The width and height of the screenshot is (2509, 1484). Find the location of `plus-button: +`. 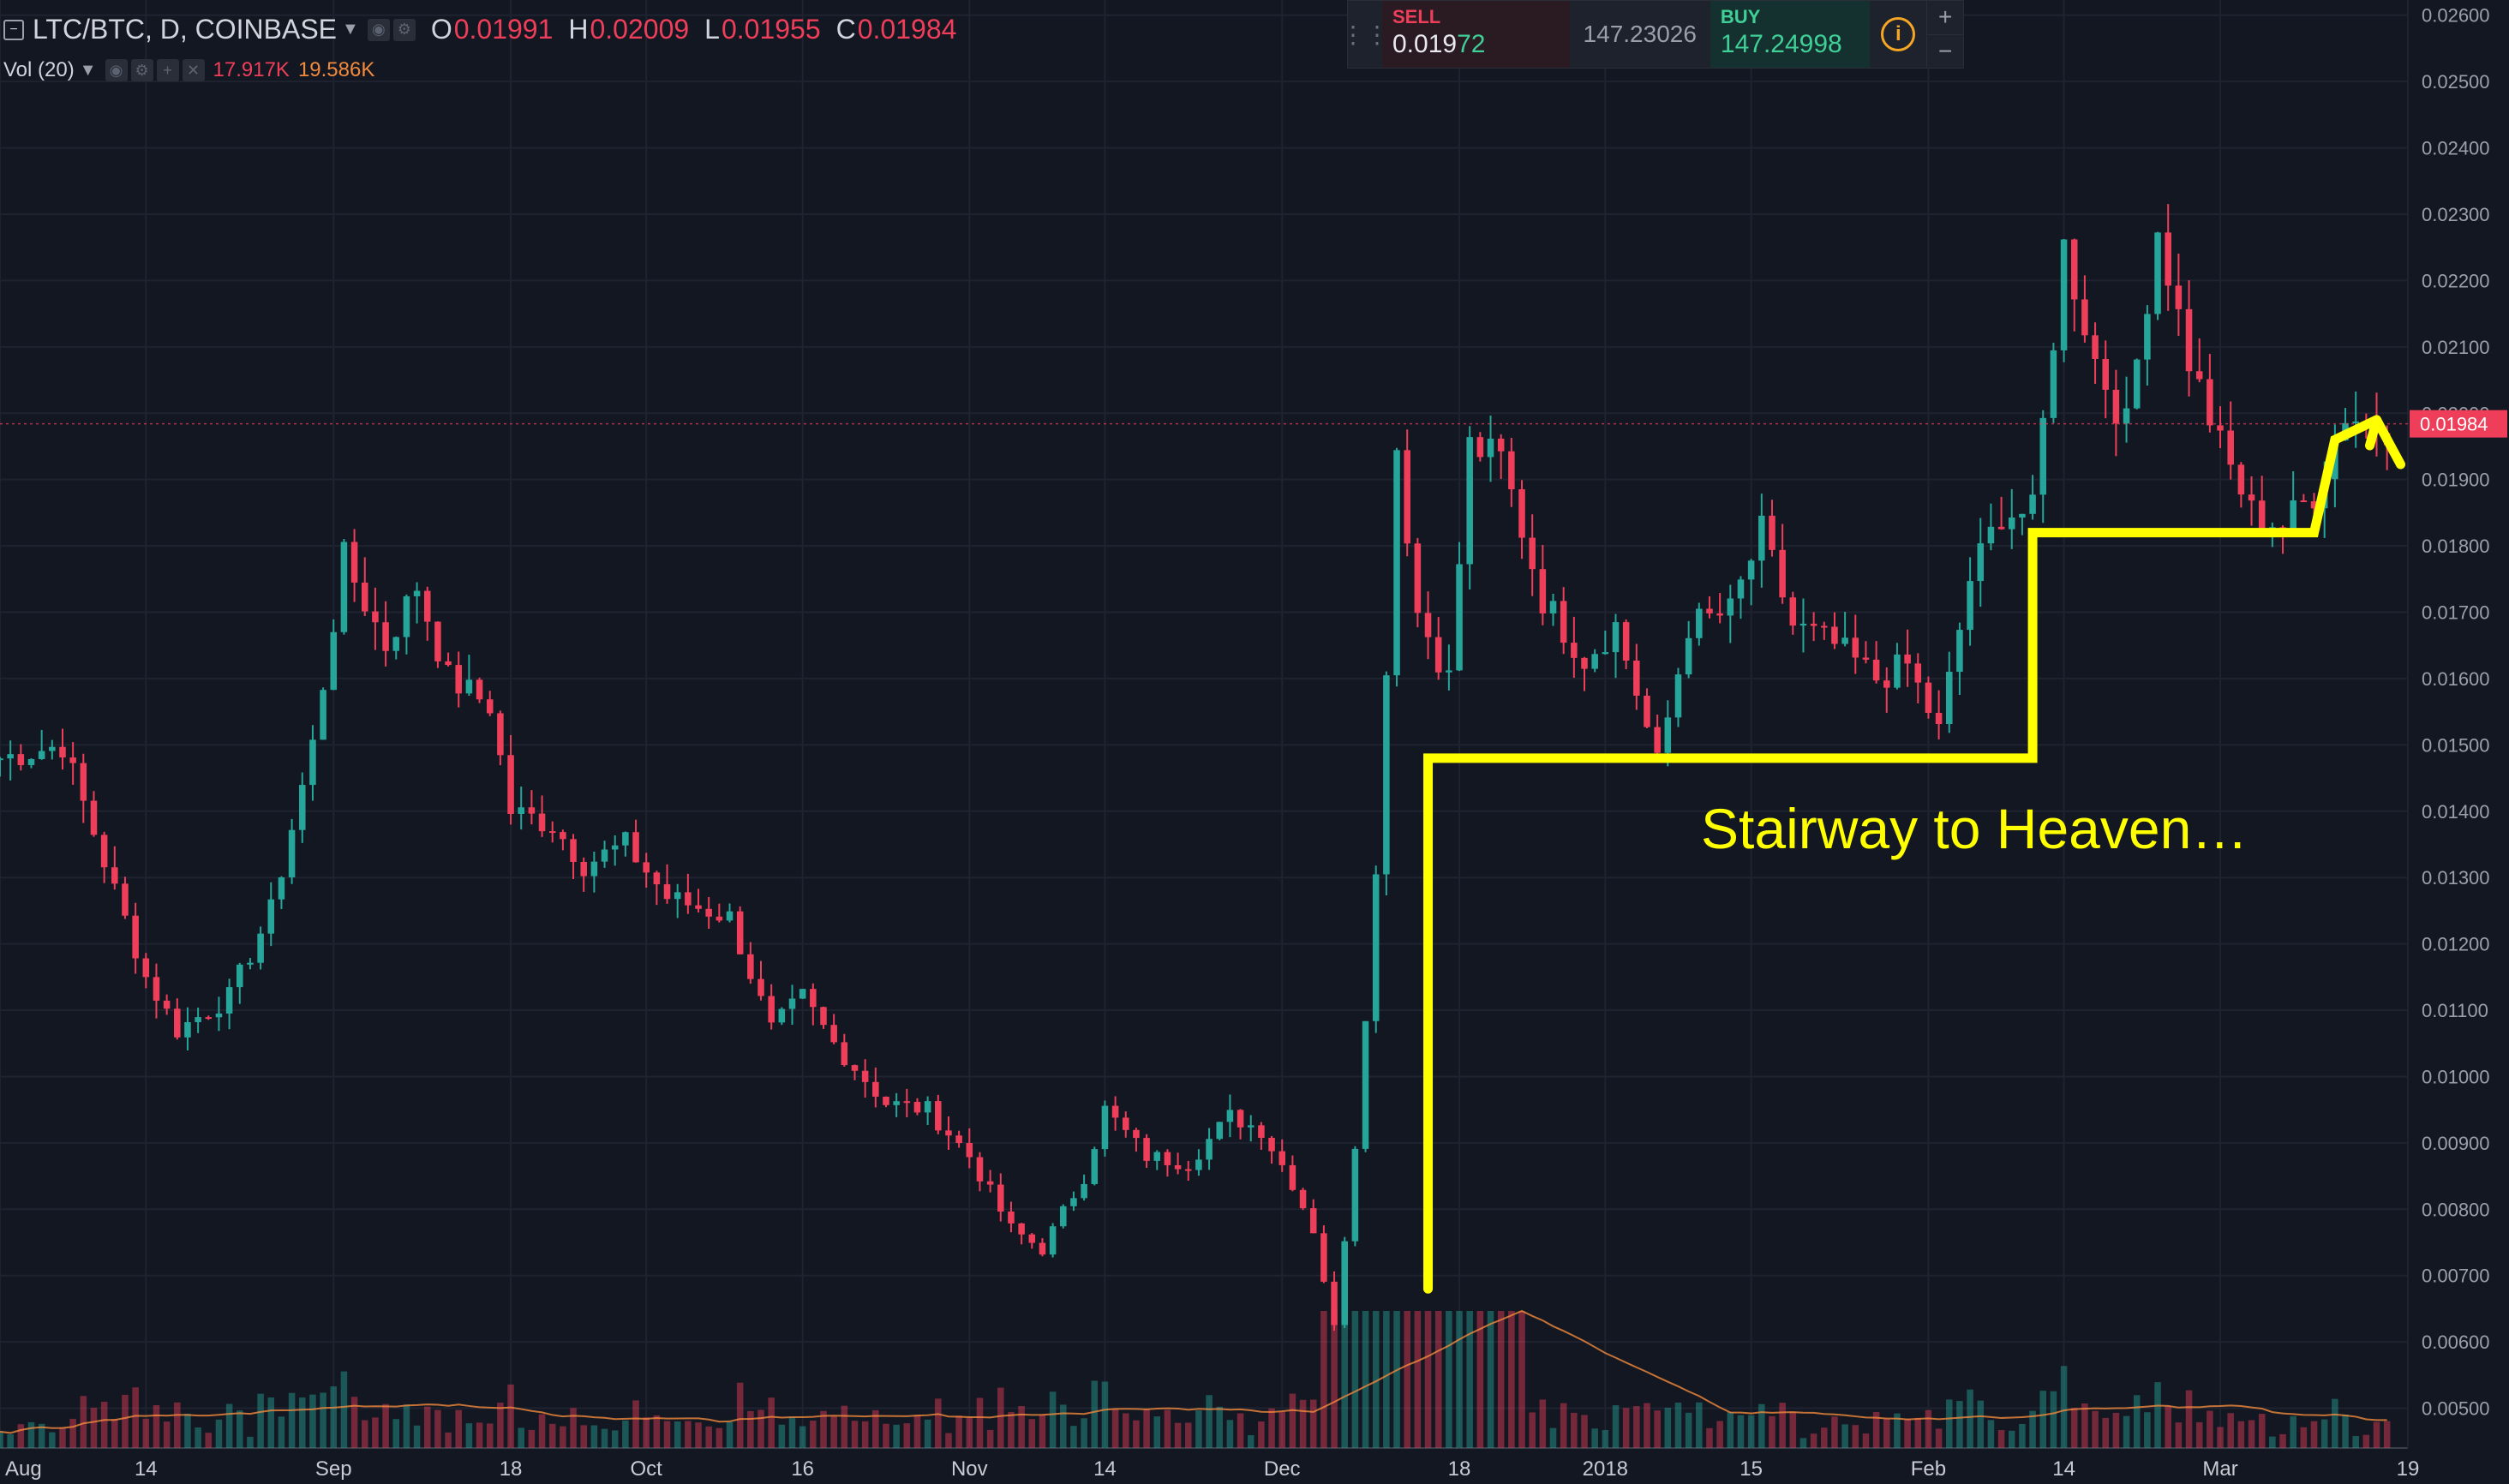

plus-button: + is located at coordinates (1945, 17).